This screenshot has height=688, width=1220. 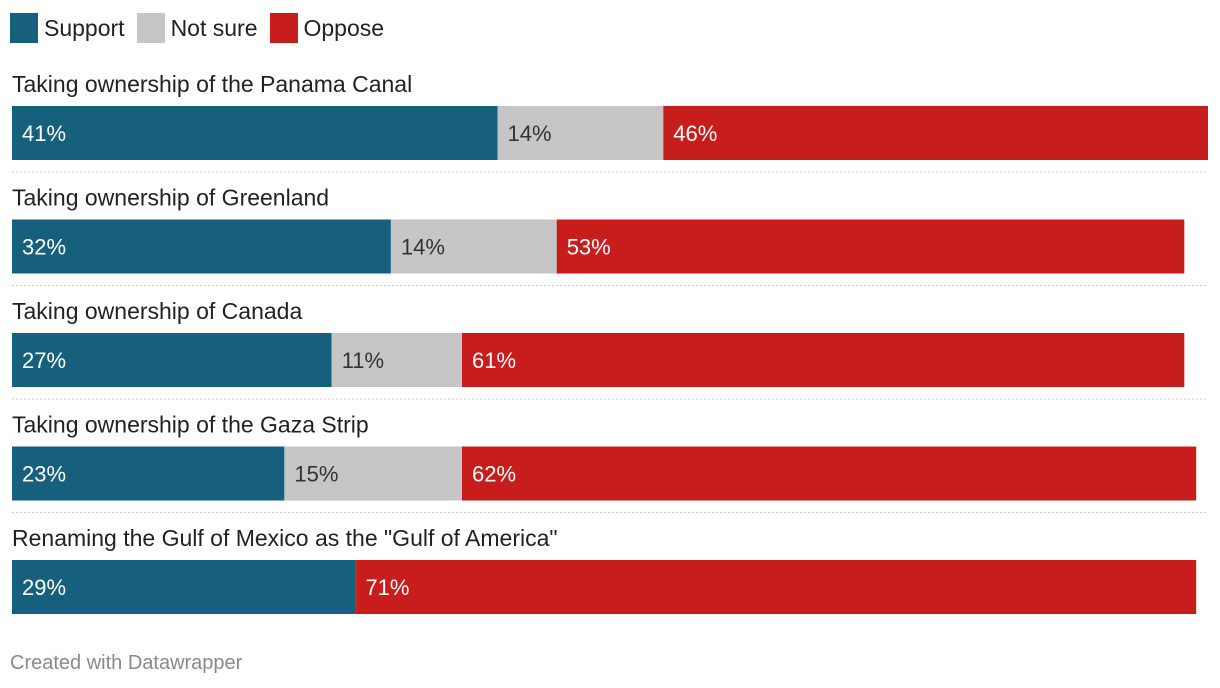 What do you see at coordinates (363, 360) in the screenshot?
I see `data-label-not-sure: 11%` at bounding box center [363, 360].